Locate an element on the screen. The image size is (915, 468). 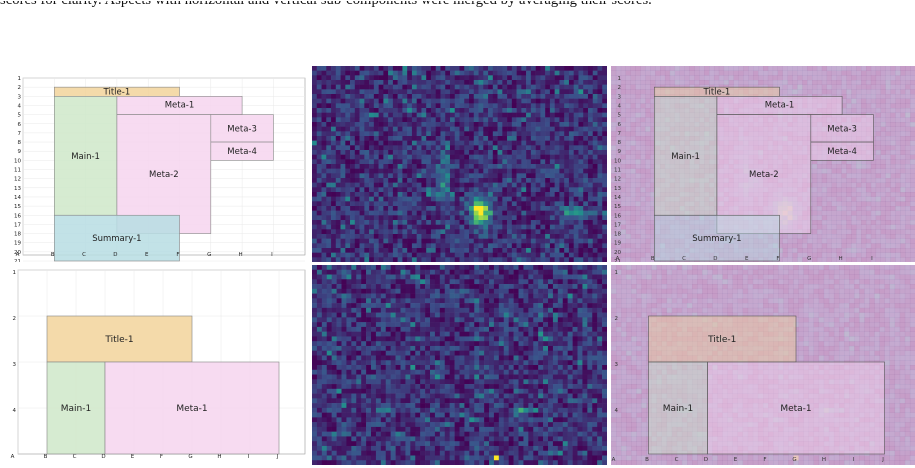
top-layout-row-tick: 7 is located at coordinates (20, 134).